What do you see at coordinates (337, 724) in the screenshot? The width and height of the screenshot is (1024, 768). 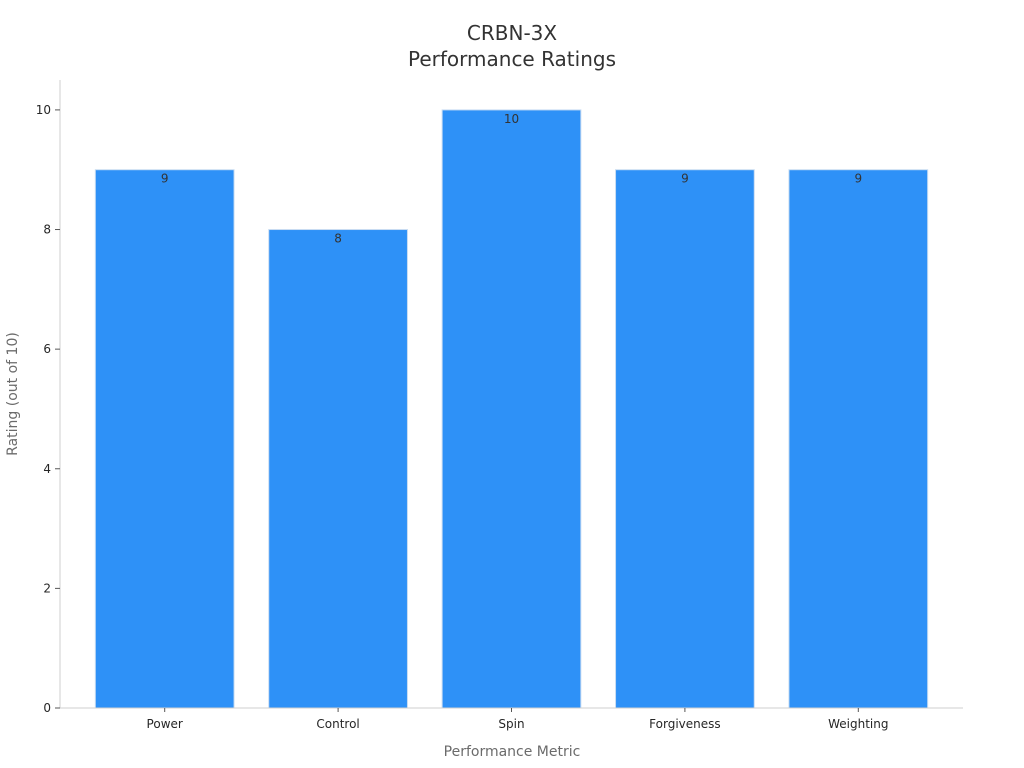 I see `x-tick-label-control: Control` at bounding box center [337, 724].